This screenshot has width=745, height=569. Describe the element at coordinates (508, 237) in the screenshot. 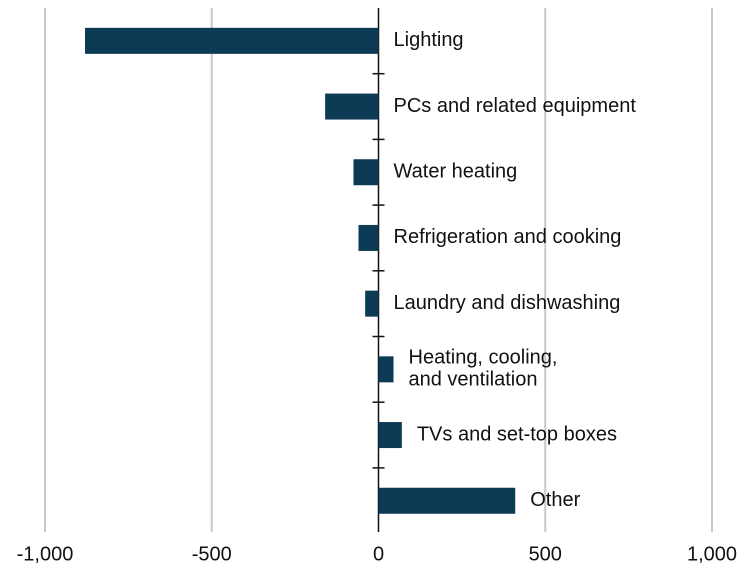

I see `category-label: Refrigeration and cooking` at that location.